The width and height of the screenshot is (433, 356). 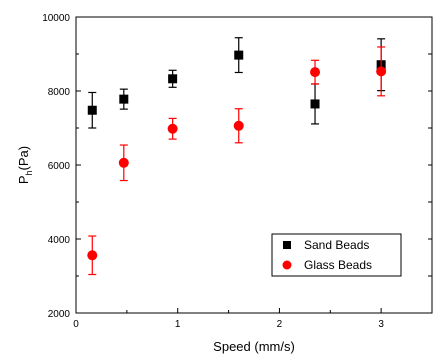 What do you see at coordinates (381, 324) in the screenshot?
I see `x-tick-label: 3` at bounding box center [381, 324].